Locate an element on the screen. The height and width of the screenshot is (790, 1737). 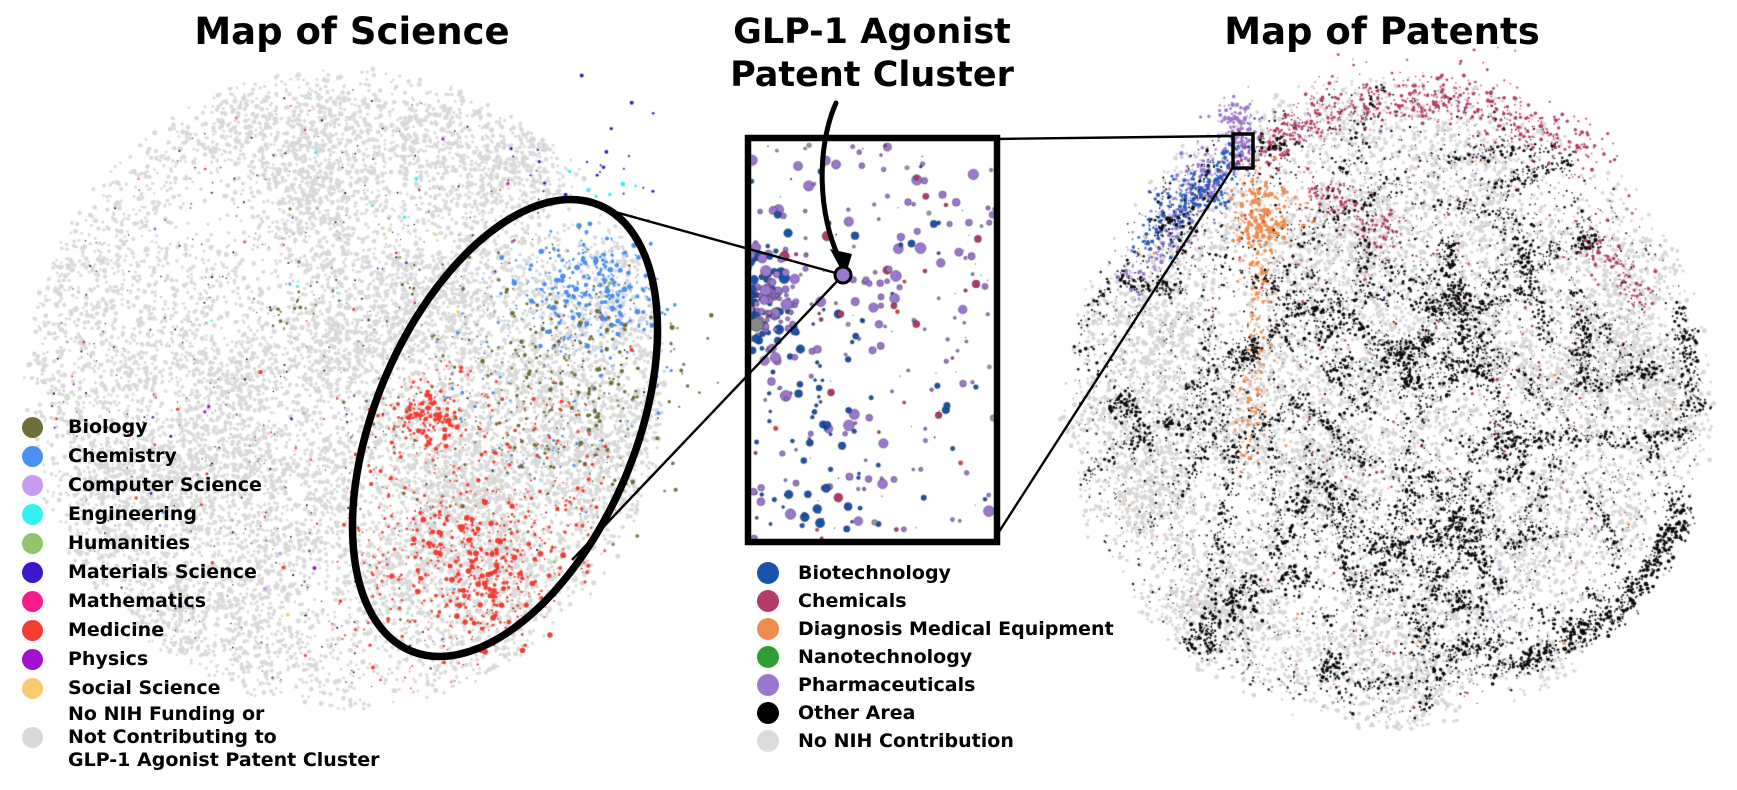
legend-item: Materials Science is located at coordinates (198, 572).